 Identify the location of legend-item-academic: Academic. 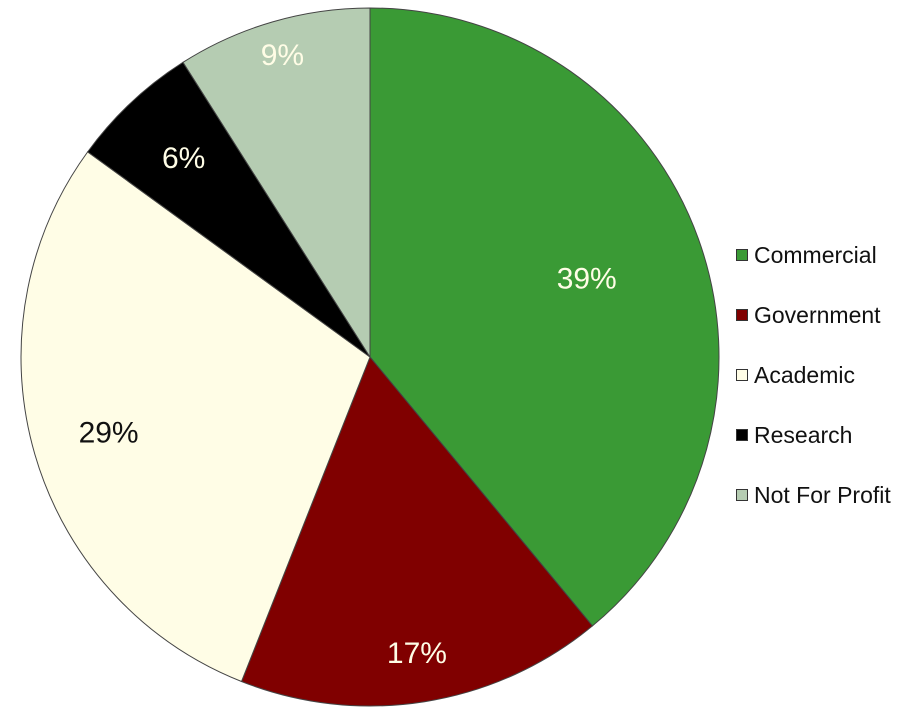
(827, 375).